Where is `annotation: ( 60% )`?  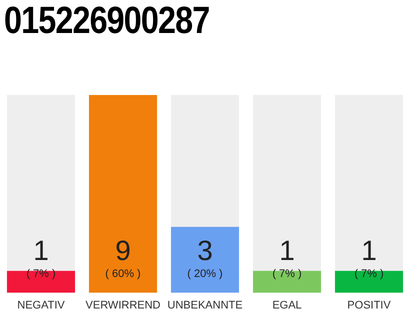 annotation: ( 60% ) is located at coordinates (123, 274).